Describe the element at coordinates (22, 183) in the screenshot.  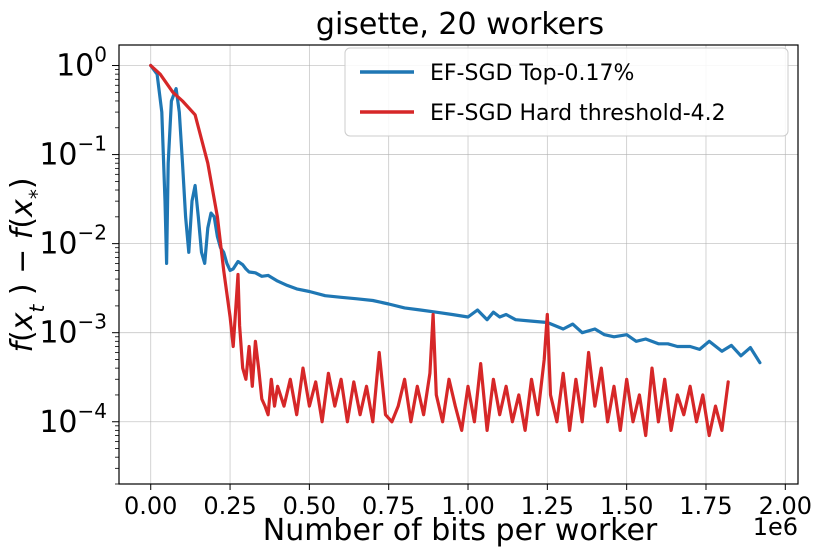
I see `y-label-close2: )` at that location.